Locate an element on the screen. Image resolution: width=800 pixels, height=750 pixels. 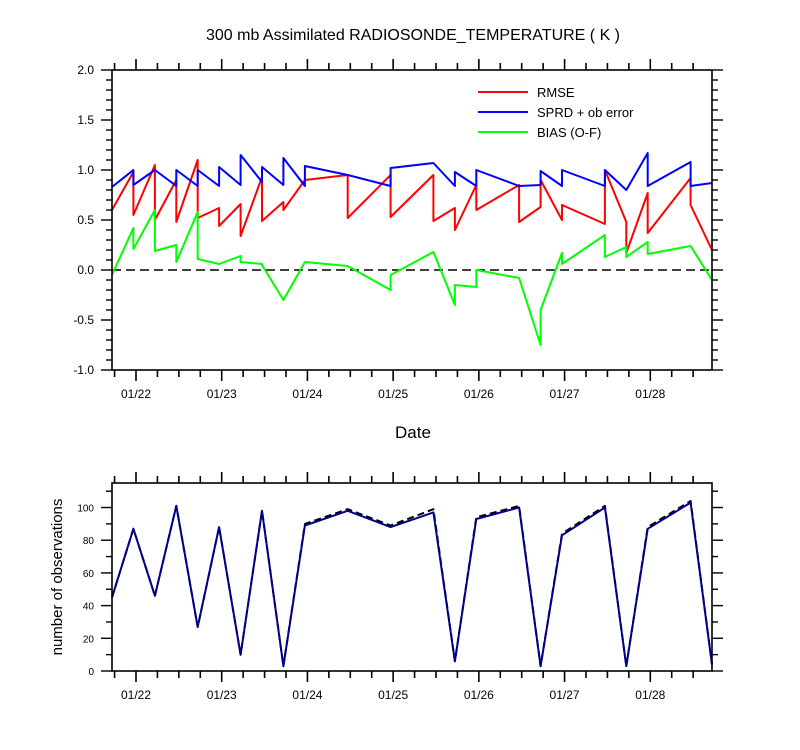
y-tick-label: 60 is located at coordinates (89, 574).